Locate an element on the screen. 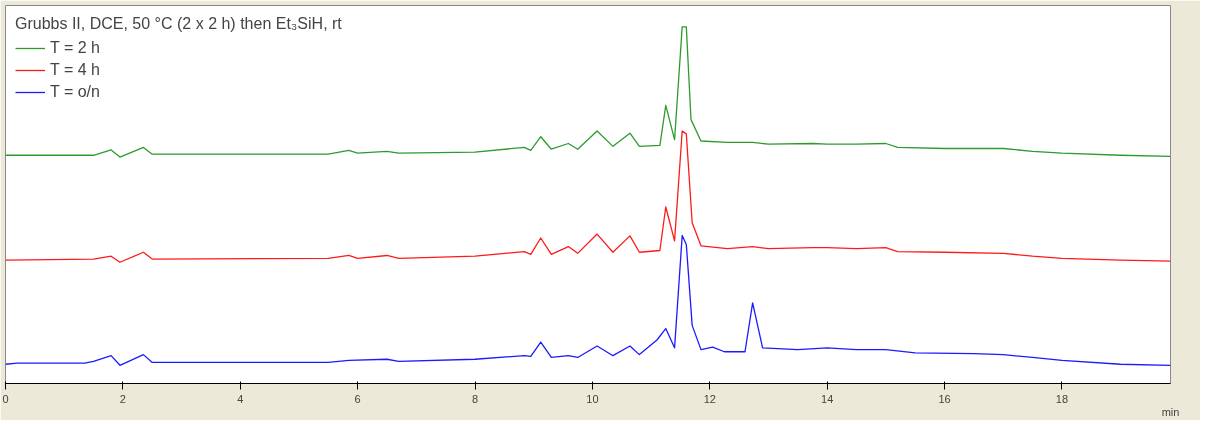 The image size is (1207, 424). legend-label: T = 2 h is located at coordinates (75, 48).